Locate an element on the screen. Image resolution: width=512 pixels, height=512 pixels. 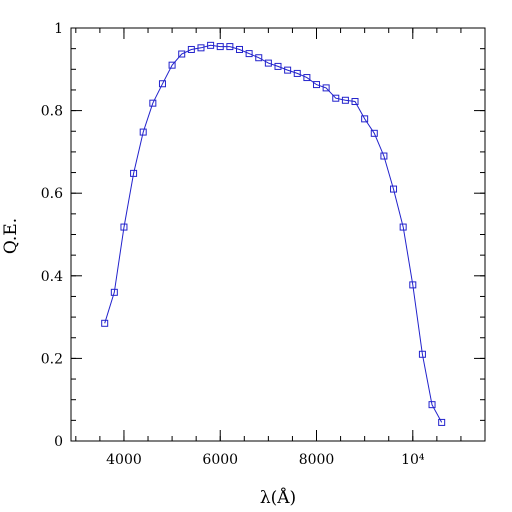
x-tick-label: 10⁴ is located at coordinates (413, 460).